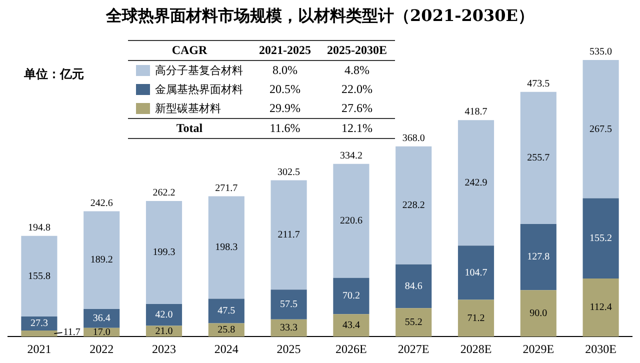 The height and width of the screenshot is (363, 640). Describe the element at coordinates (351, 349) in the screenshot. I see `x-tick-label: 2026E` at that location.